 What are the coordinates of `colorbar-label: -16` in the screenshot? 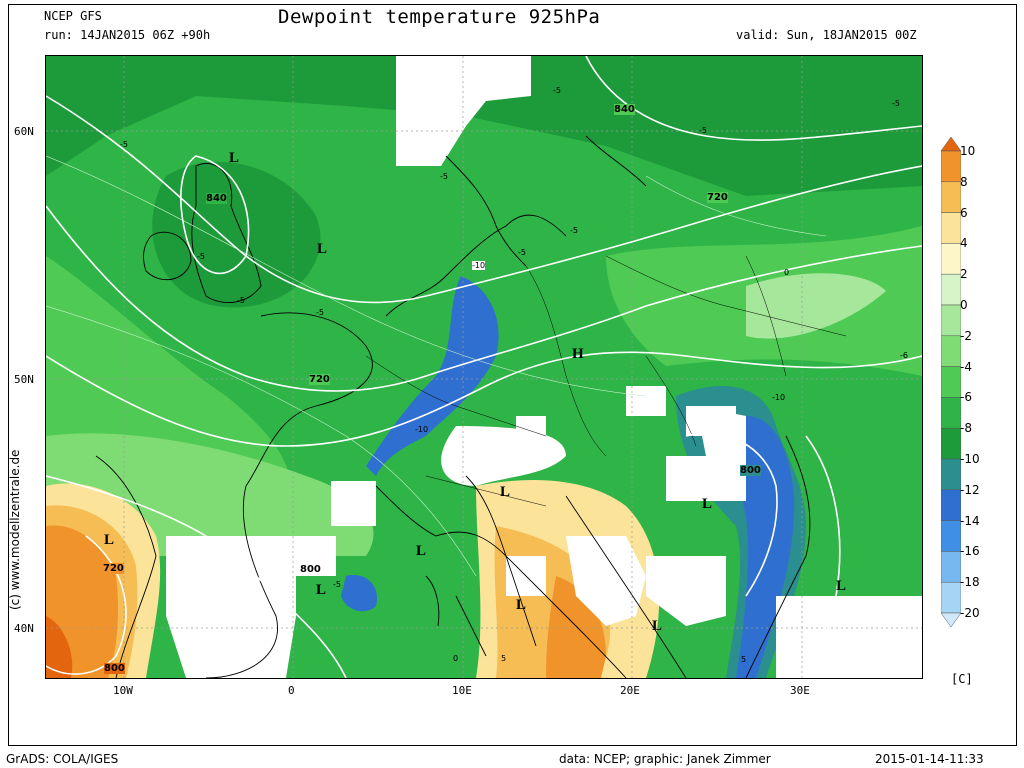 It's located at (970, 551).